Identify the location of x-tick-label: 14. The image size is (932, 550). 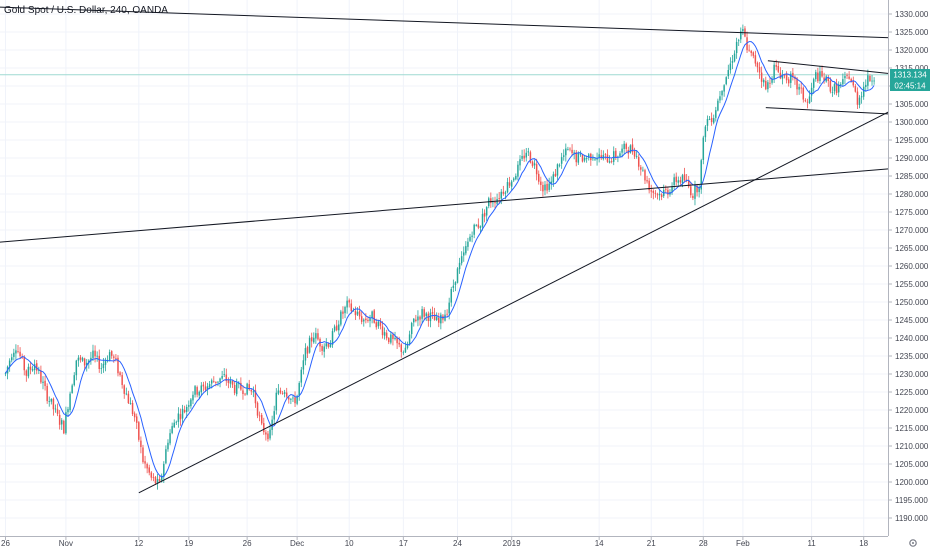
(599, 543).